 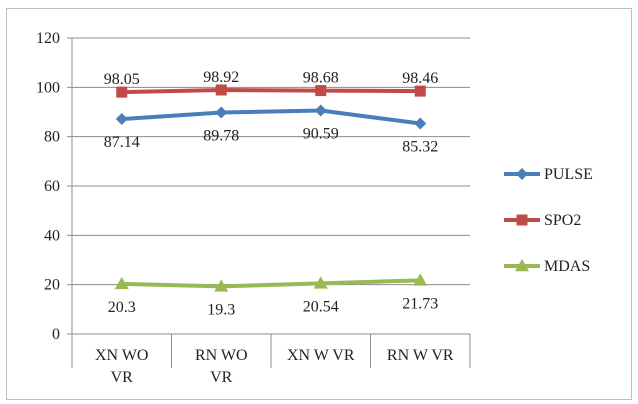 I want to click on pulse-data-label: 90.59, so click(x=321, y=134).